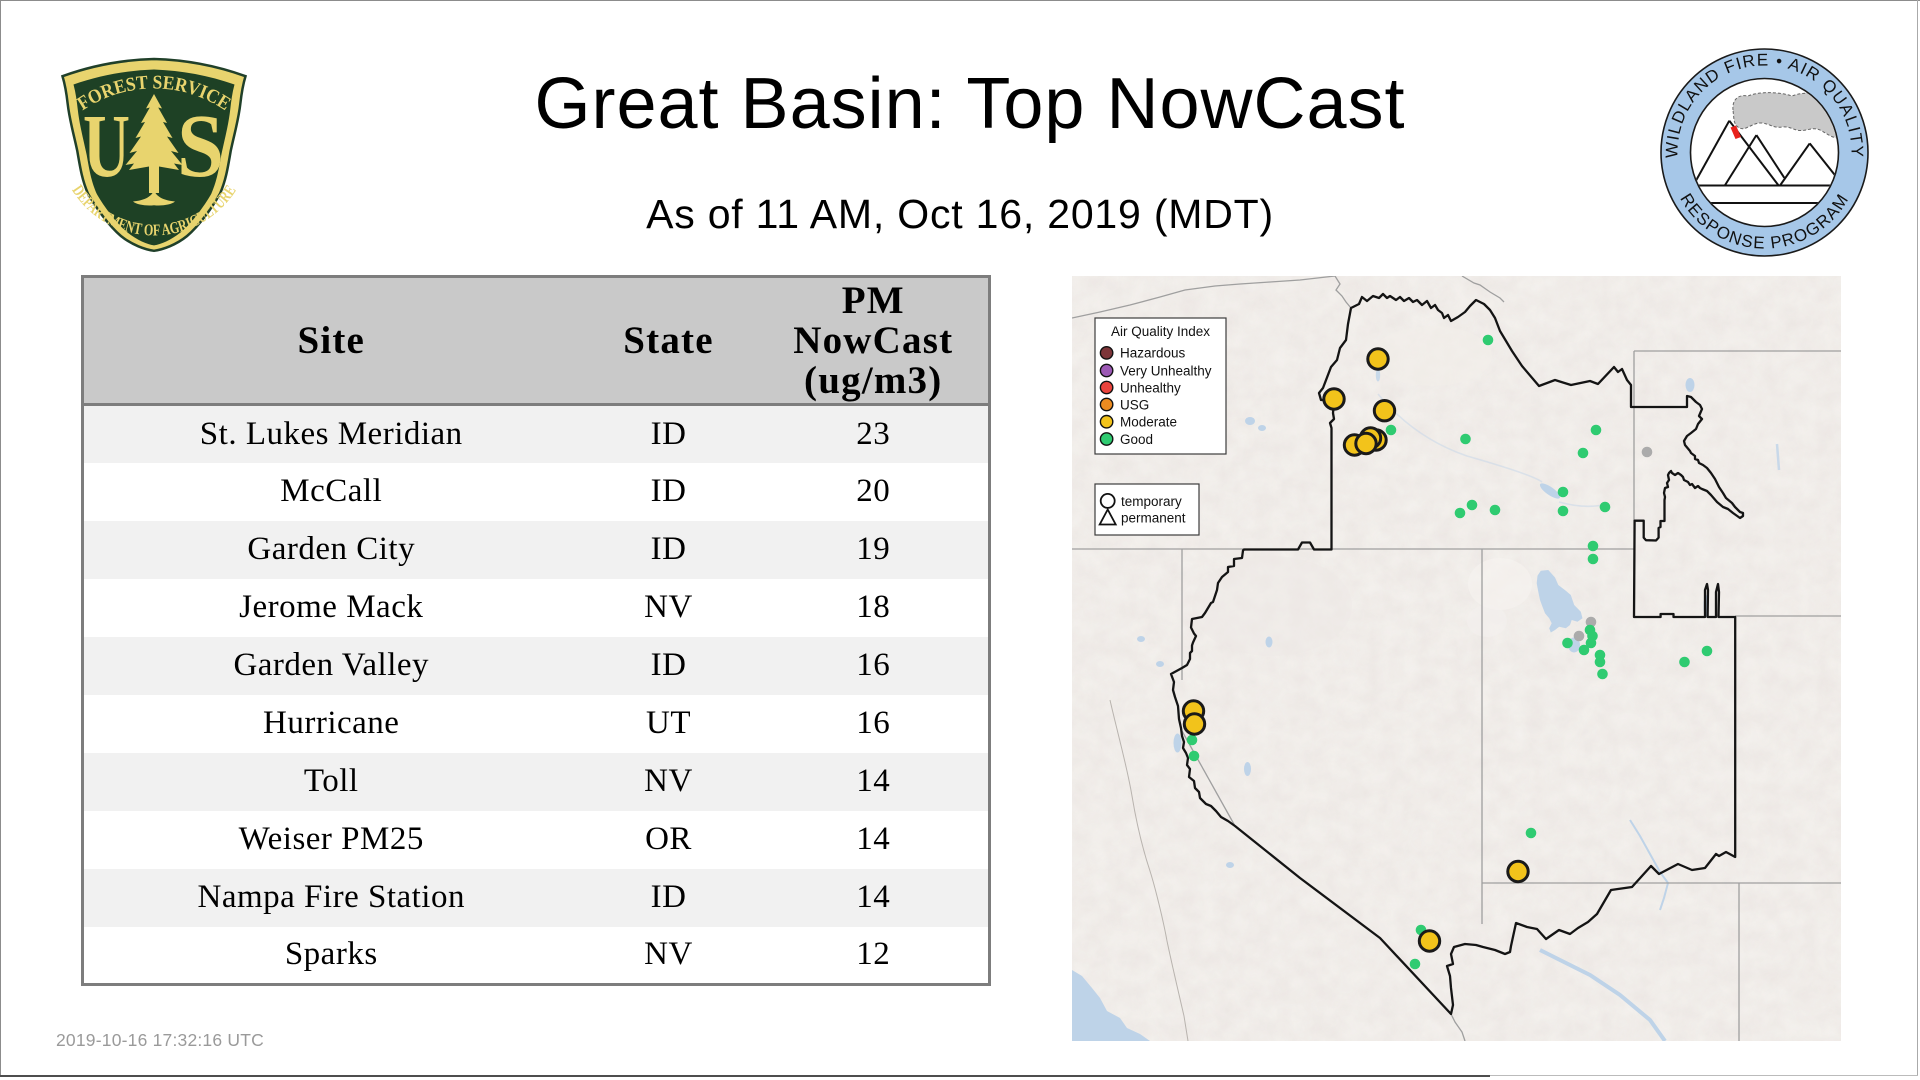 The image size is (1920, 1080). What do you see at coordinates (200, 146) in the screenshot?
I see `svg-text: S` at bounding box center [200, 146].